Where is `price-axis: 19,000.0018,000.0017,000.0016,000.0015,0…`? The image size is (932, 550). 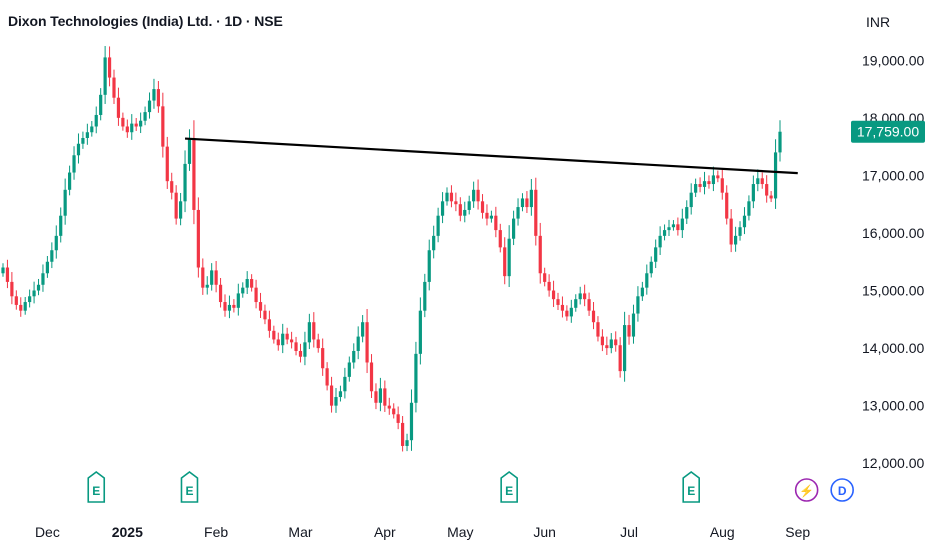
price-axis: 19,000.0018,000.0017,000.0016,000.0015,0… is located at coordinates (893, 261).